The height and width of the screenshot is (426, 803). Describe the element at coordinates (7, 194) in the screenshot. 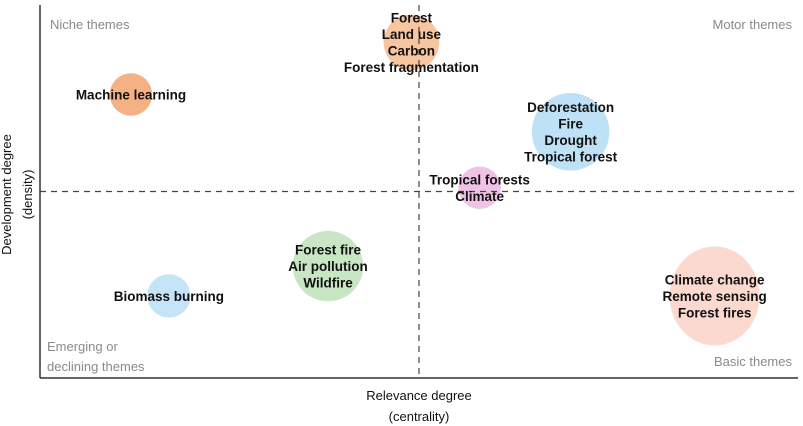

I see `y-axis-title-line-1: Development degree` at that location.